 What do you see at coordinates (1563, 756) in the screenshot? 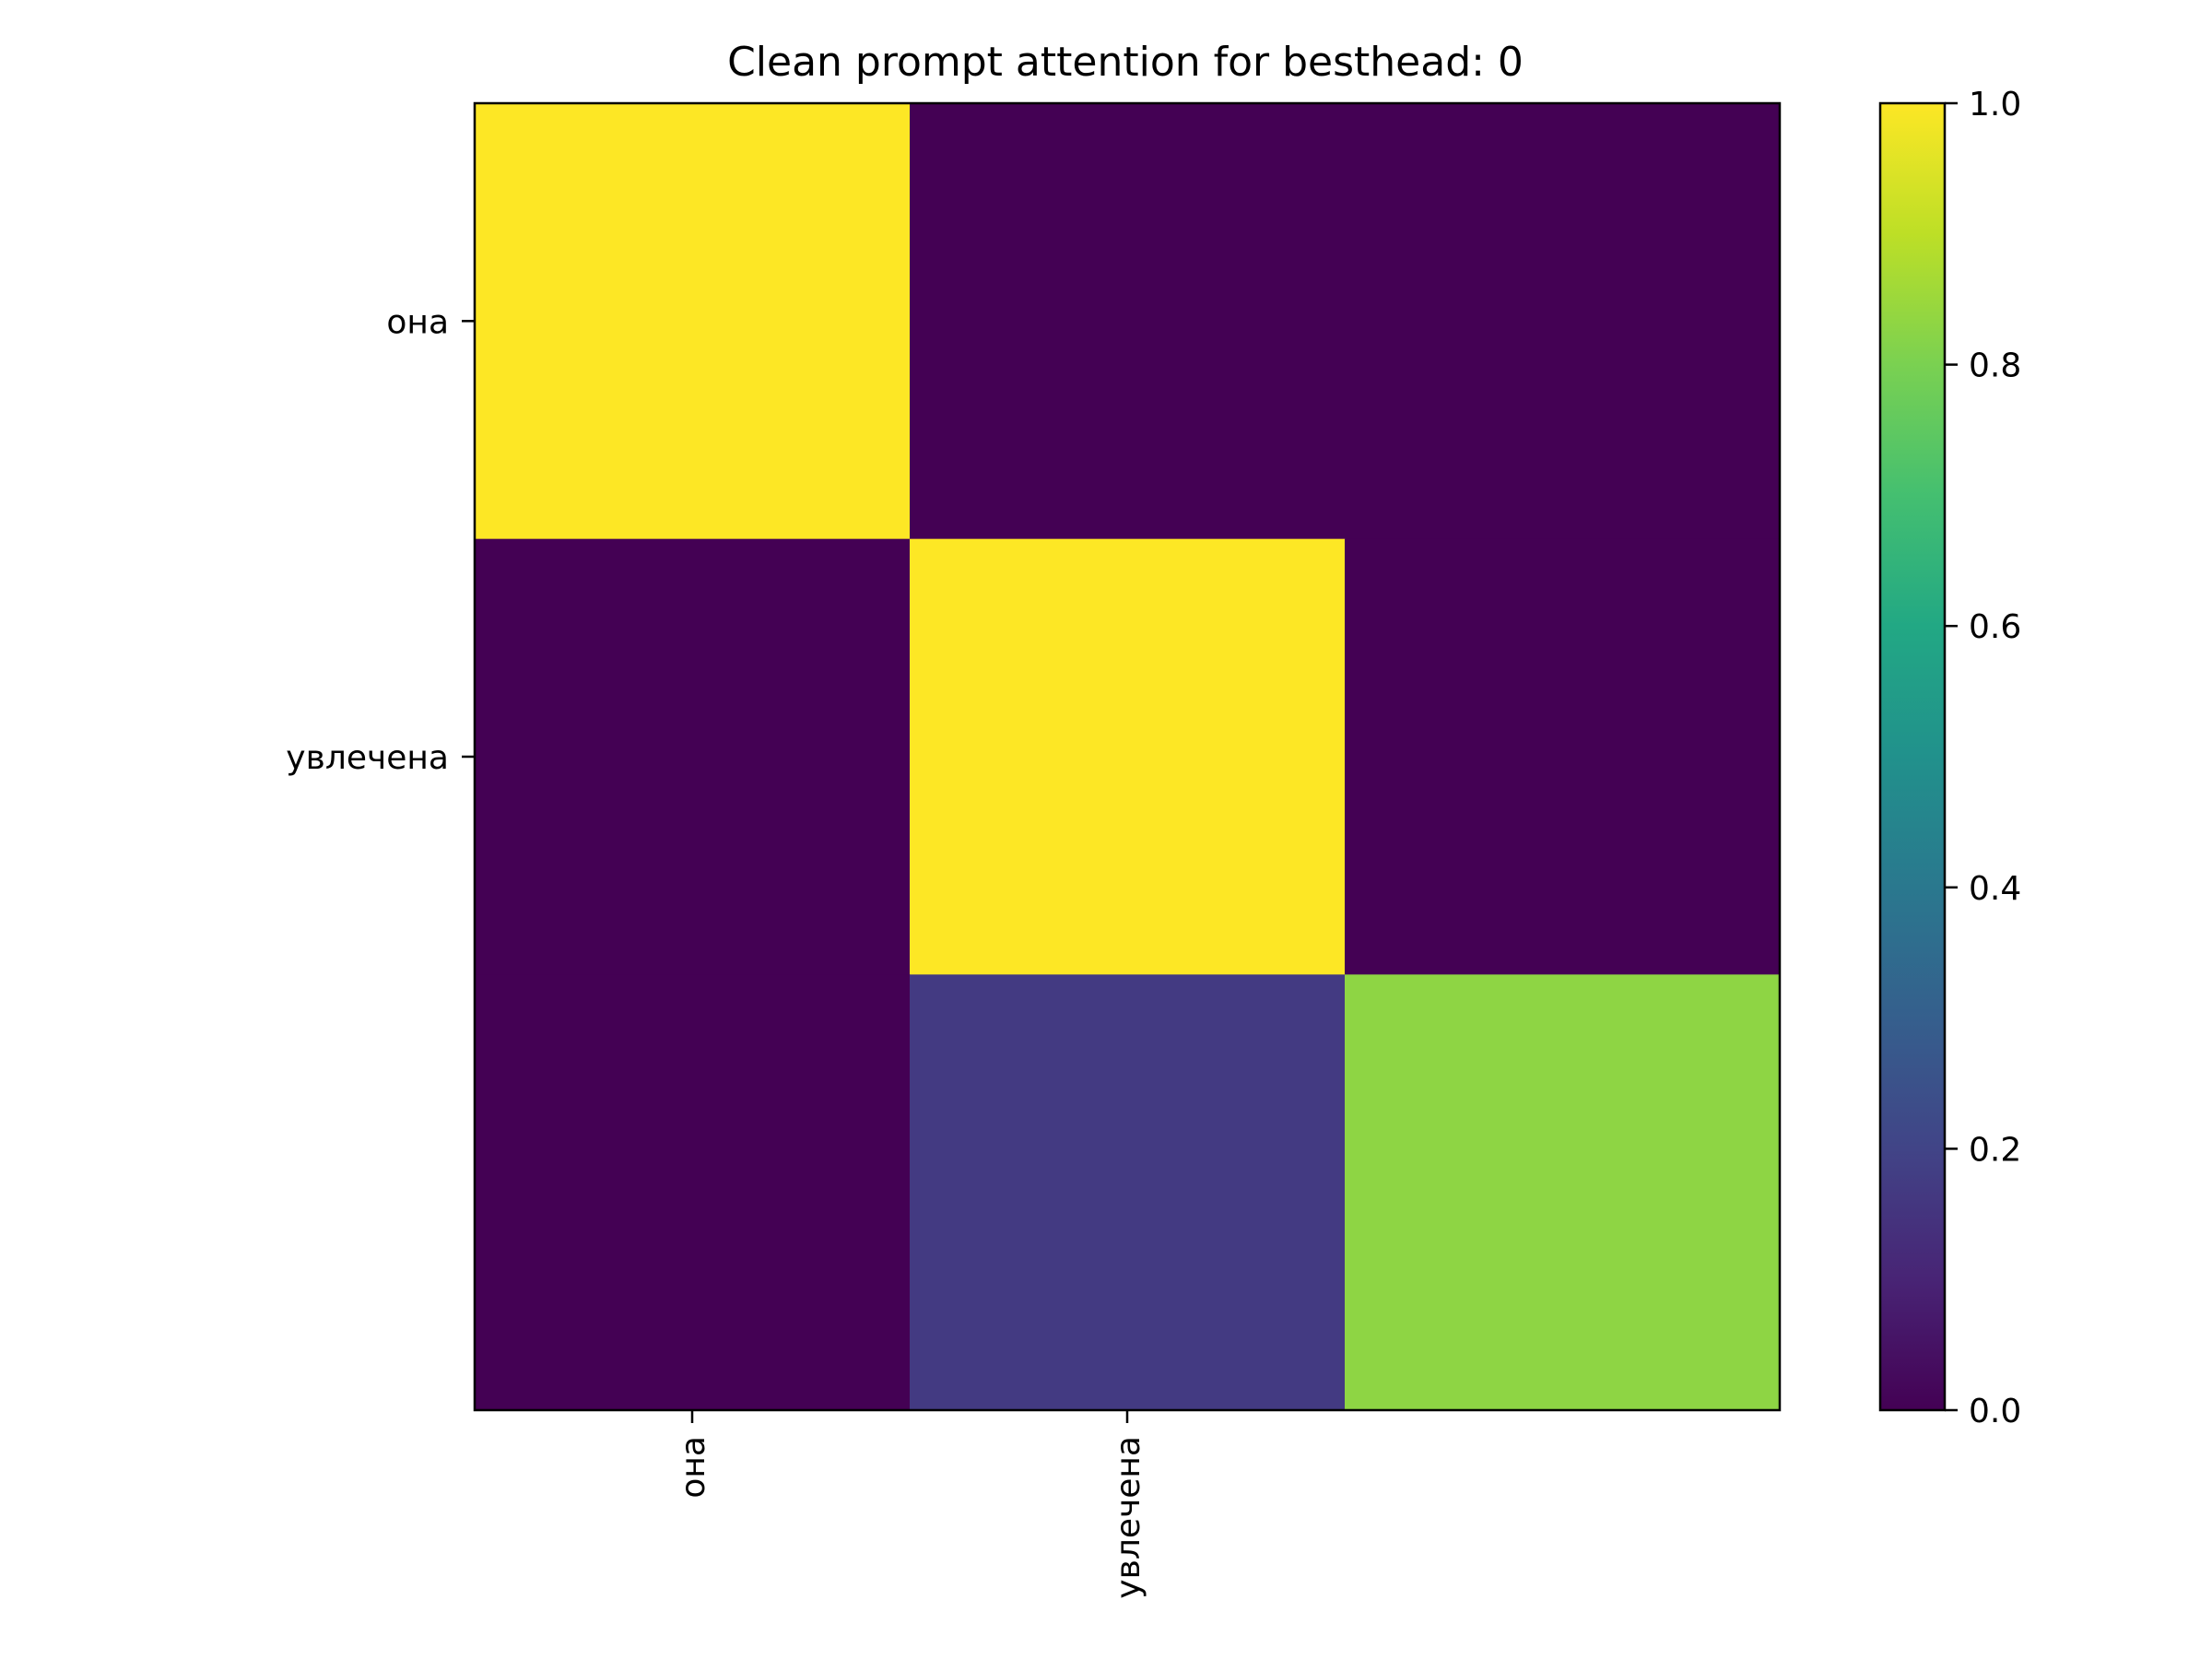
I see `heatmap-cell-r1-c2` at bounding box center [1563, 756].